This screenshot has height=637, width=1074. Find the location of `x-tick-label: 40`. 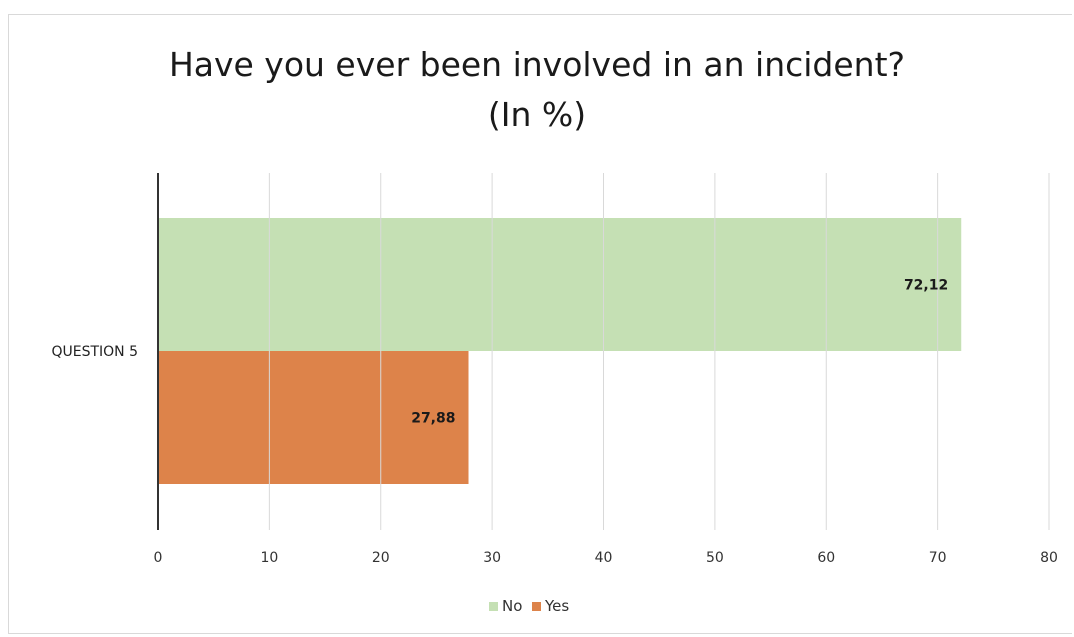

x-tick-label: 40 is located at coordinates (604, 558).